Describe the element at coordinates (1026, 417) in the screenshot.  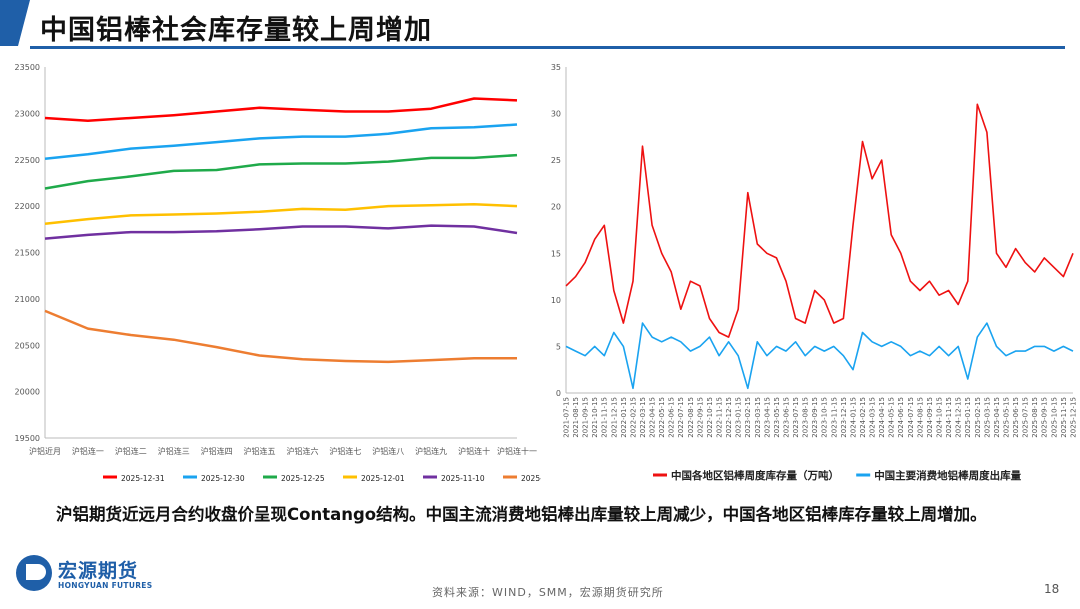
I see `x-tick-label: 2025-07-15` at that location.